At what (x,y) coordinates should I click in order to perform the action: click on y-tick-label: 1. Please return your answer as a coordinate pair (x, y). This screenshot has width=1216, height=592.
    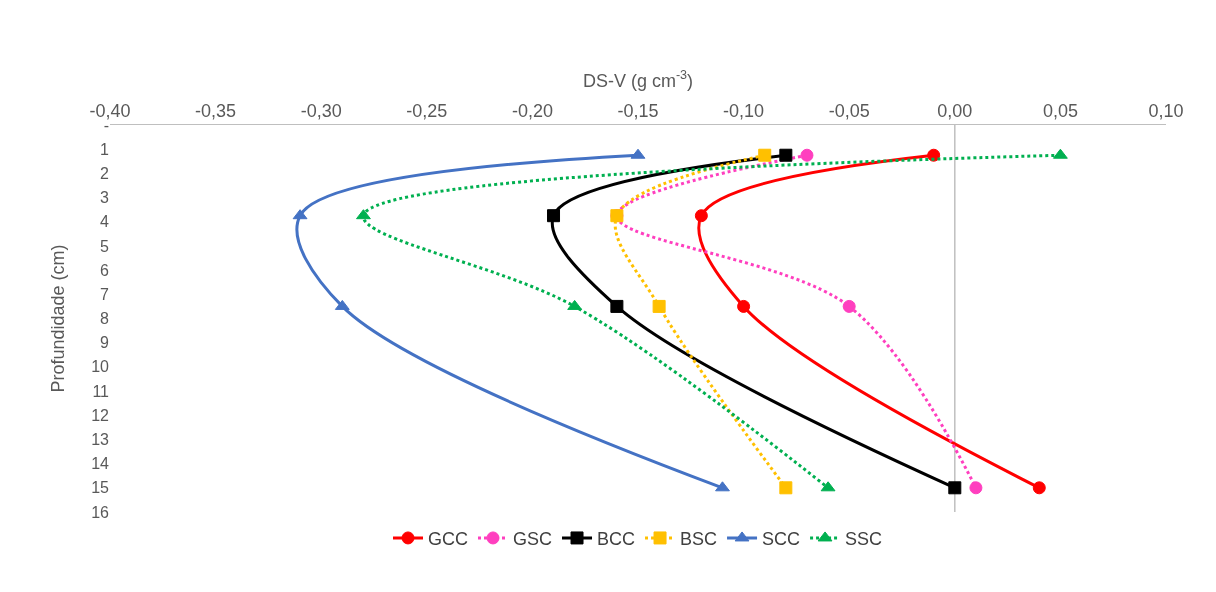
    Looking at the image, I should click on (105, 149).